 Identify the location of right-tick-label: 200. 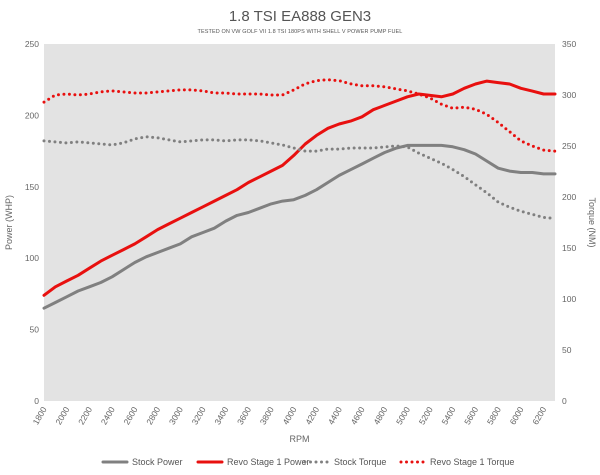
(569, 197).